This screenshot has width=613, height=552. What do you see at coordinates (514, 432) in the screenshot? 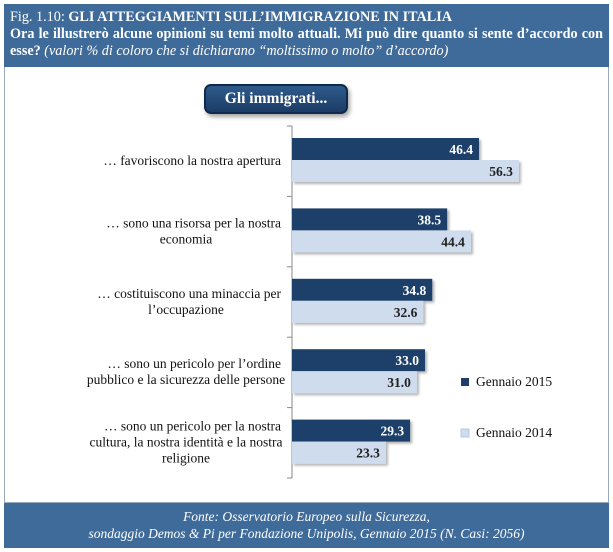
I see `legend-label-2014: Gennaio 2014` at bounding box center [514, 432].